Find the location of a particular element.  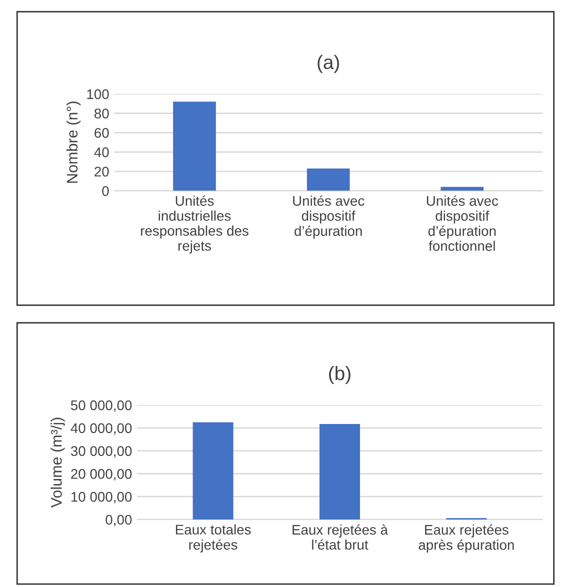

y-tick-label: 30 000,00 is located at coordinates (101, 452).